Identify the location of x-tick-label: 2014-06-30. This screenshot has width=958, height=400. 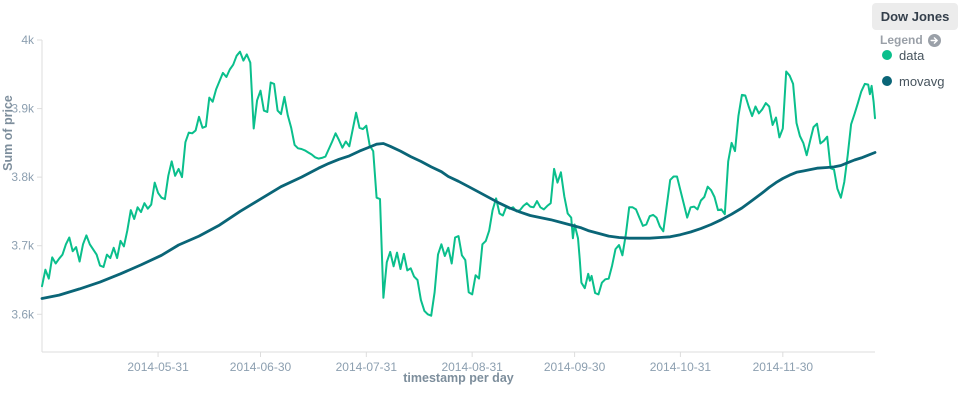
(261, 367).